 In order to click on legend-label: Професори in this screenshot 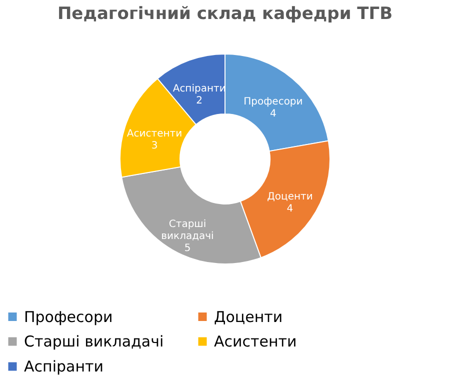, I will do `click(68, 317)`.